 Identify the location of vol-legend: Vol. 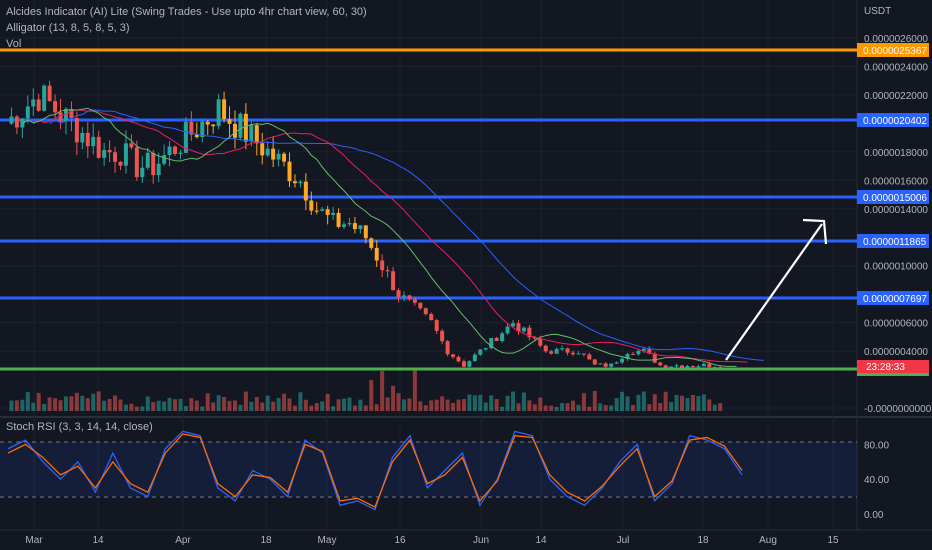
(14, 44).